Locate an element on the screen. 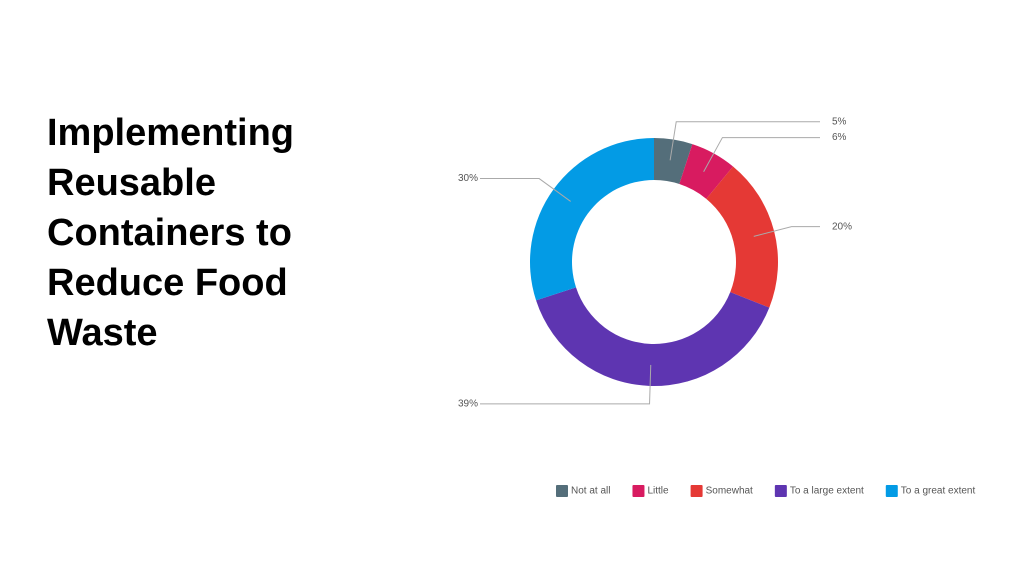  data-label: 30% is located at coordinates (468, 178).